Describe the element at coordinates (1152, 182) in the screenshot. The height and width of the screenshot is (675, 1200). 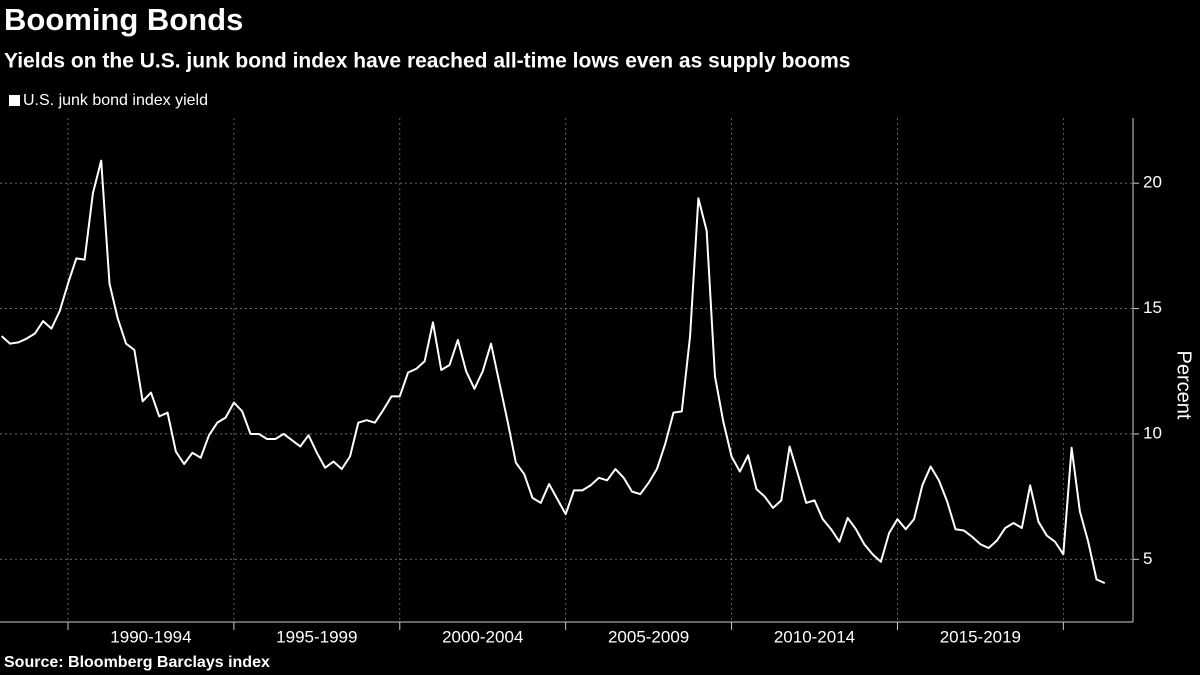
I see `y-tick-label: 20` at that location.